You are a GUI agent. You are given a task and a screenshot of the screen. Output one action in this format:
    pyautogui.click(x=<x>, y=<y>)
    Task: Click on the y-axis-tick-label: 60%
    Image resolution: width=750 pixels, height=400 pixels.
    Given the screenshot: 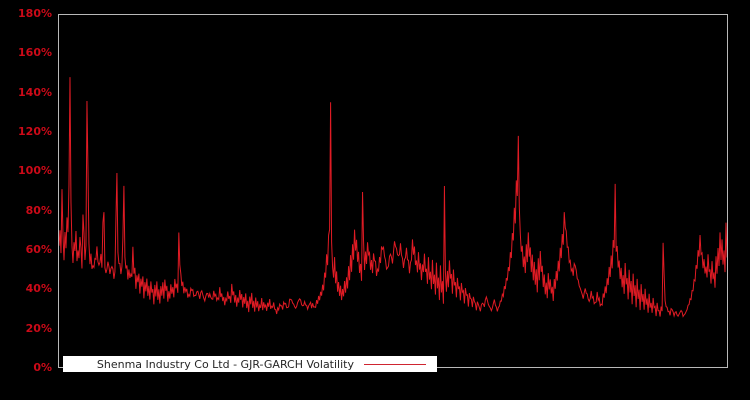 What is the action you would take?
    pyautogui.click(x=38, y=249)
    